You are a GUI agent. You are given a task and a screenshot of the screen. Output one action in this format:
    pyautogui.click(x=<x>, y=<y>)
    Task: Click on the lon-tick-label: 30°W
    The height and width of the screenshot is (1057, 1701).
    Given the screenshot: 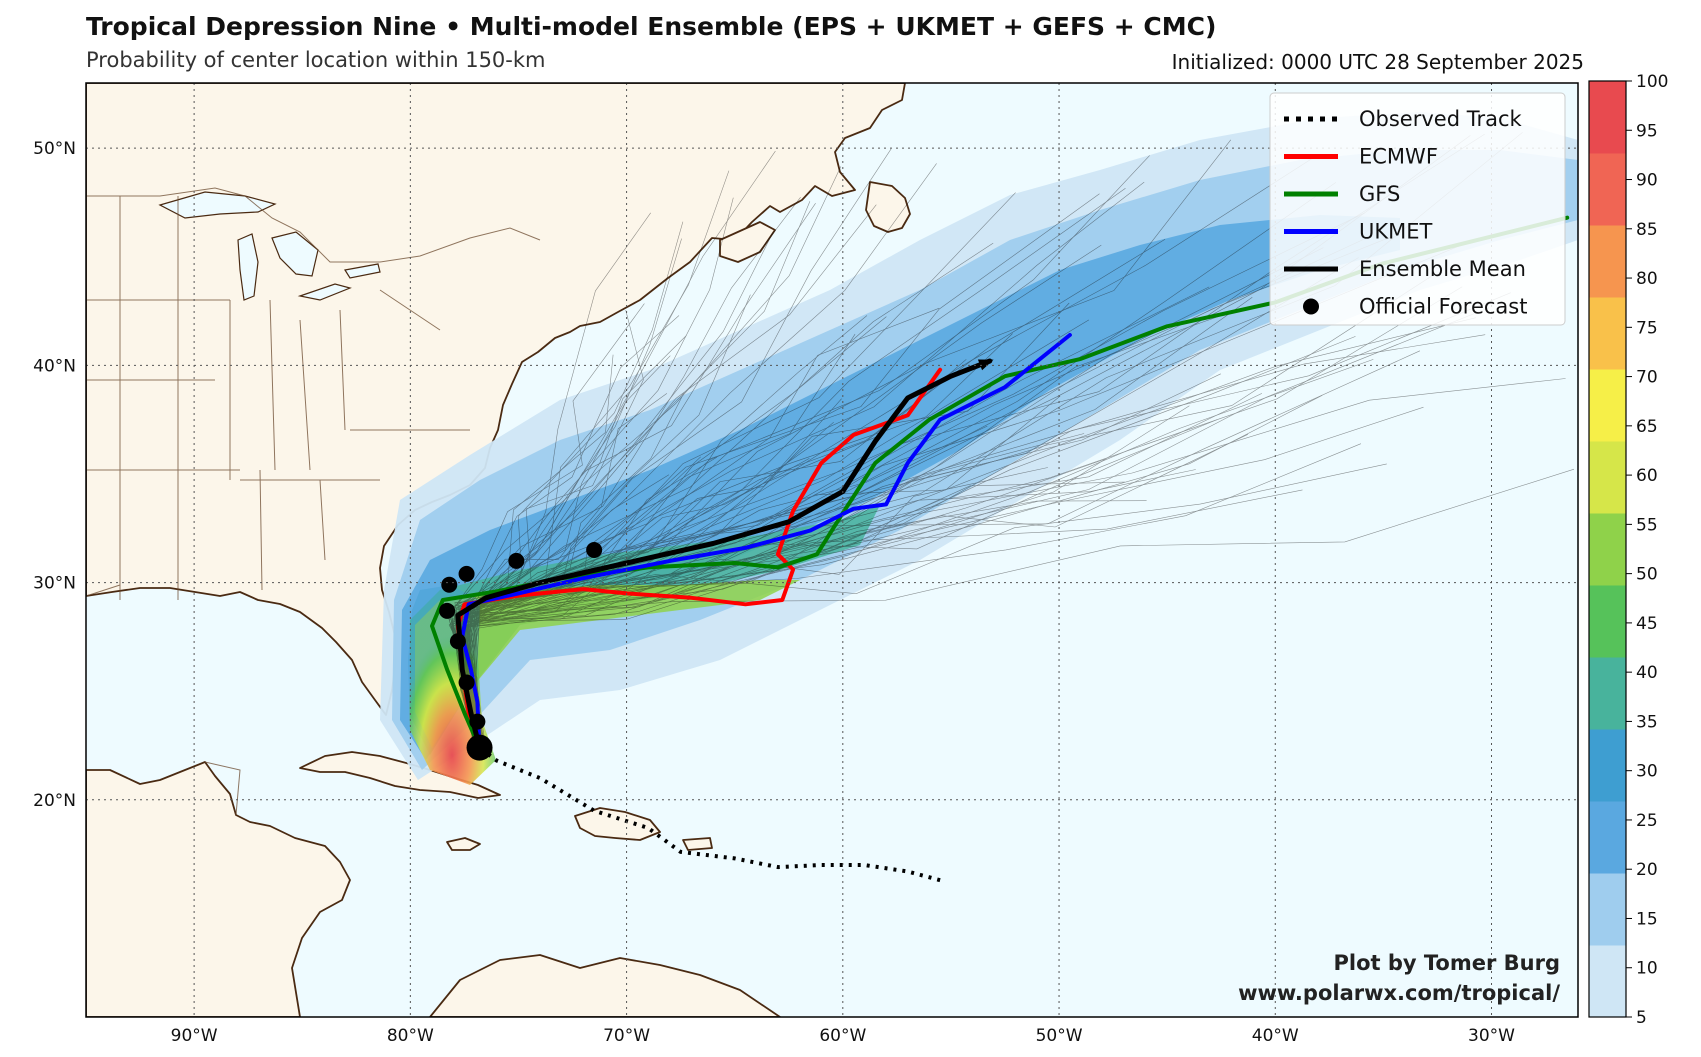 What is the action you would take?
    pyautogui.click(x=1491, y=1036)
    